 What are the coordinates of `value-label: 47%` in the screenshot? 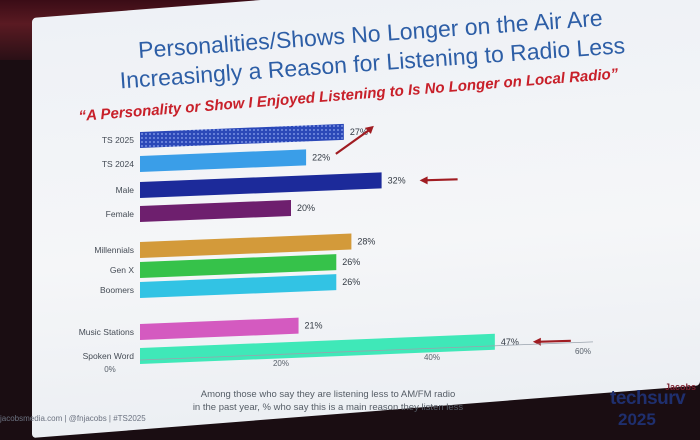 It's located at (510, 342).